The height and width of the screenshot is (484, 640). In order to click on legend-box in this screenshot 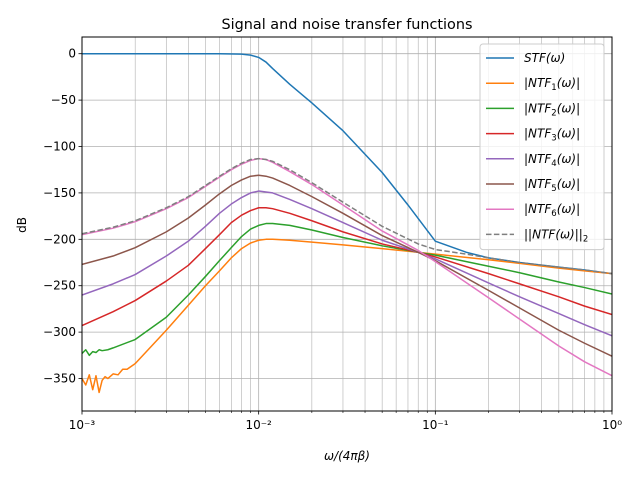, I will do `click(542, 147)`.